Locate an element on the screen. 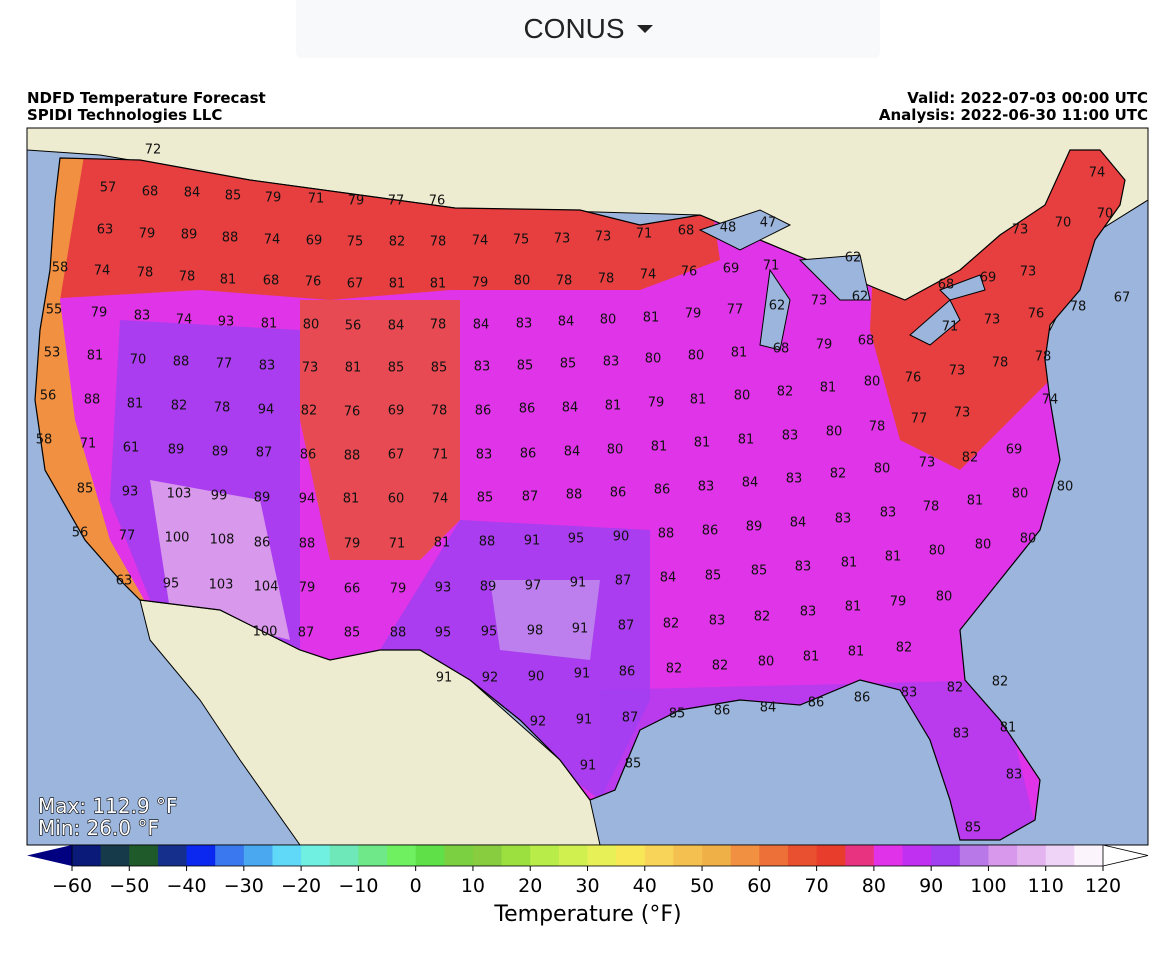 This screenshot has height=979, width=1176. colorbar-tick-label: 20 is located at coordinates (530, 886).